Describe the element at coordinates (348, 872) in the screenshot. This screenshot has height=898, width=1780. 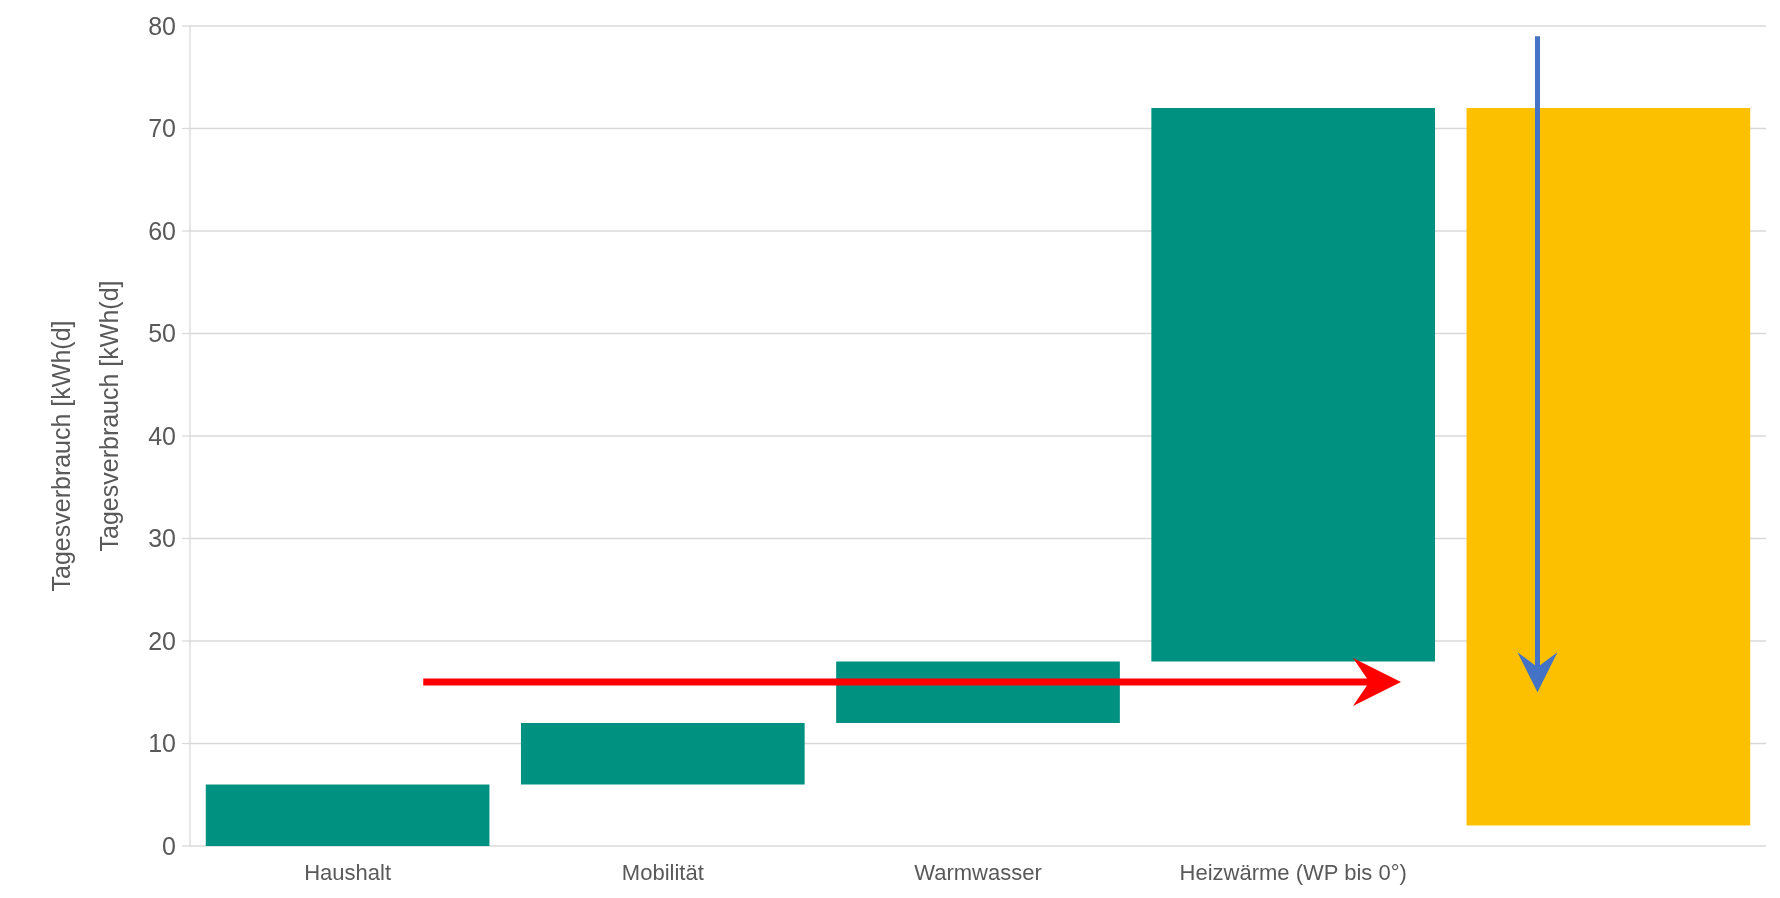
I see `x-tick-label: Haushalt` at that location.